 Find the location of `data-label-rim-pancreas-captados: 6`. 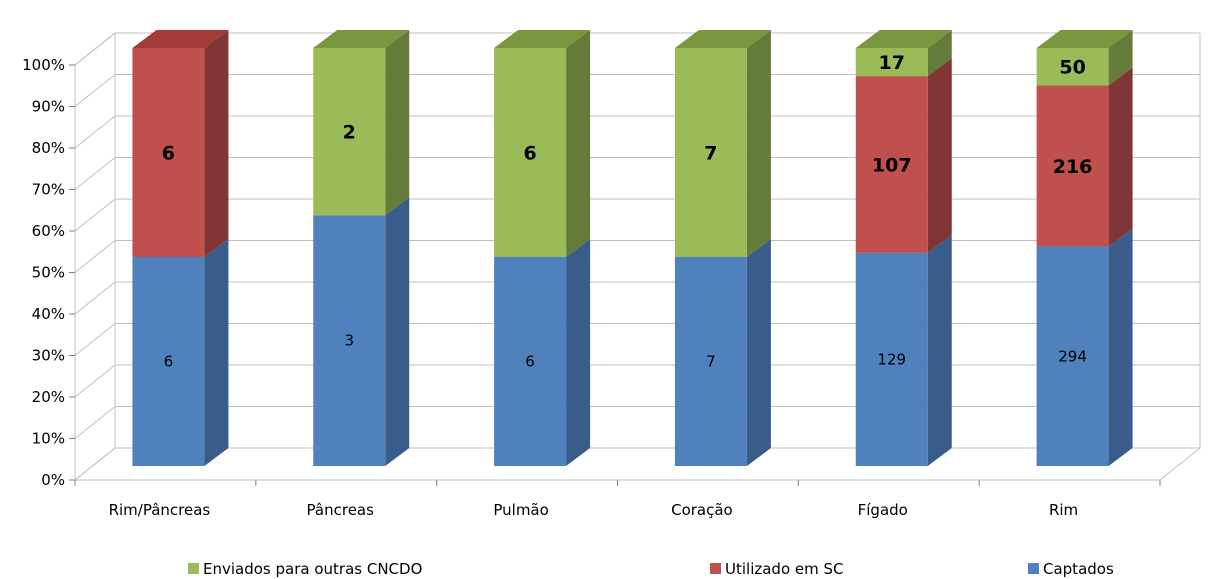

data-label-rim-pancreas-captados: 6 is located at coordinates (169, 362).